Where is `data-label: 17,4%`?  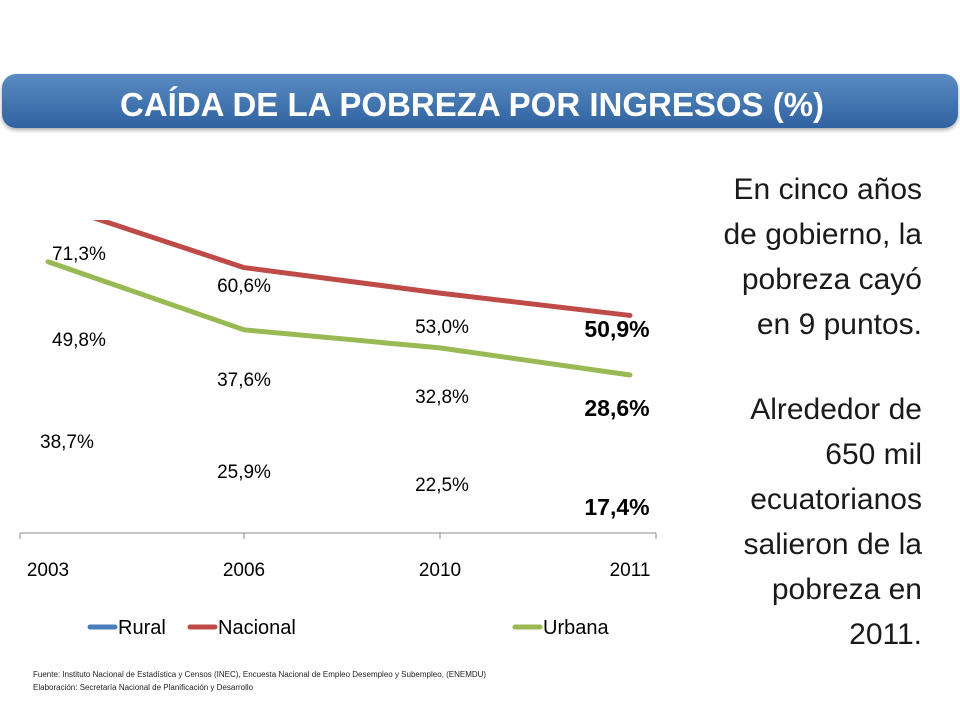 data-label: 17,4% is located at coordinates (616, 507).